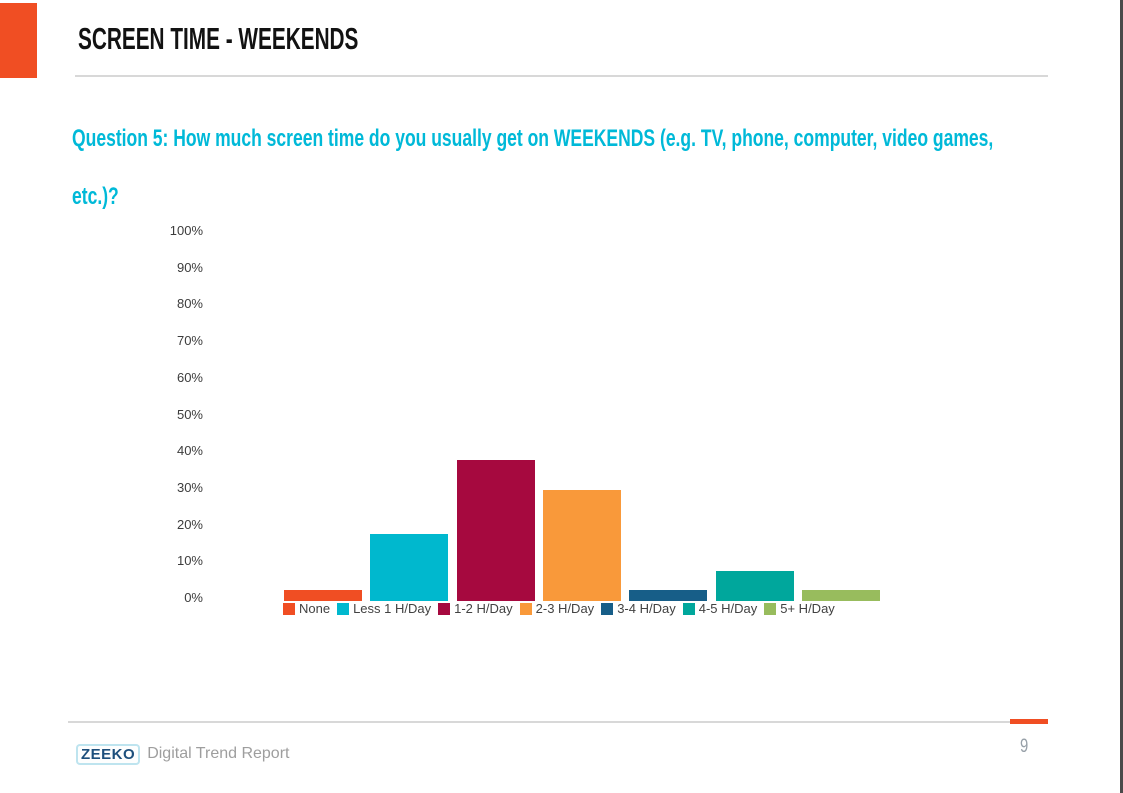 This screenshot has height=793, width=1123. What do you see at coordinates (495, 530) in the screenshot?
I see `bar-1-2-h-day` at bounding box center [495, 530].